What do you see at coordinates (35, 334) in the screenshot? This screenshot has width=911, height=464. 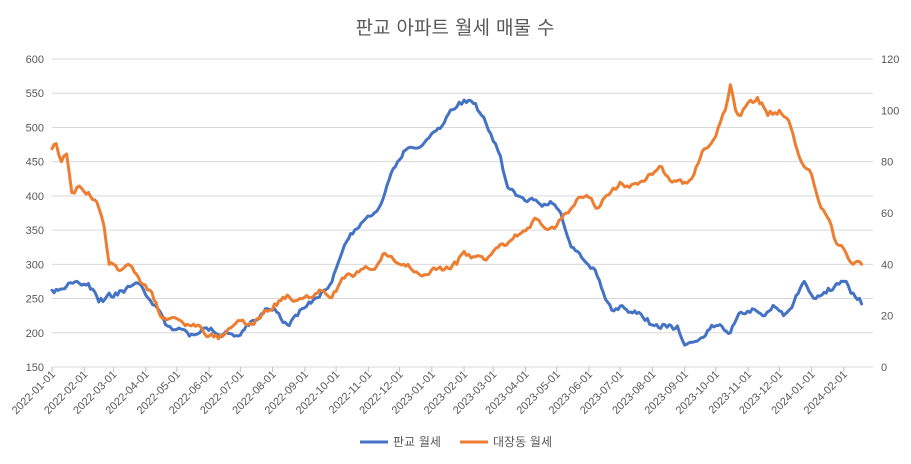 I see `left-tick-label: 200` at bounding box center [35, 334].